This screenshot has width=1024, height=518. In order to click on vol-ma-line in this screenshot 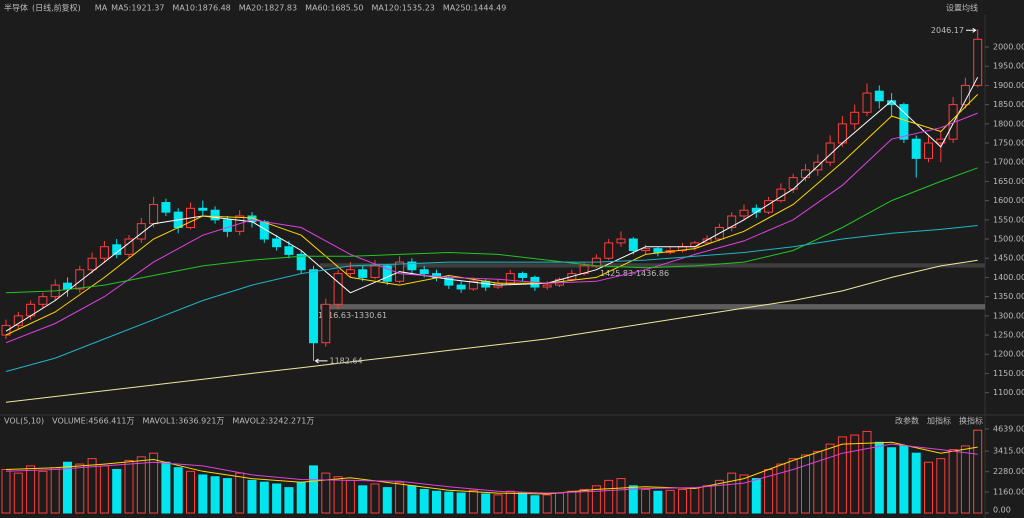, I will do `click(491, 468)`.